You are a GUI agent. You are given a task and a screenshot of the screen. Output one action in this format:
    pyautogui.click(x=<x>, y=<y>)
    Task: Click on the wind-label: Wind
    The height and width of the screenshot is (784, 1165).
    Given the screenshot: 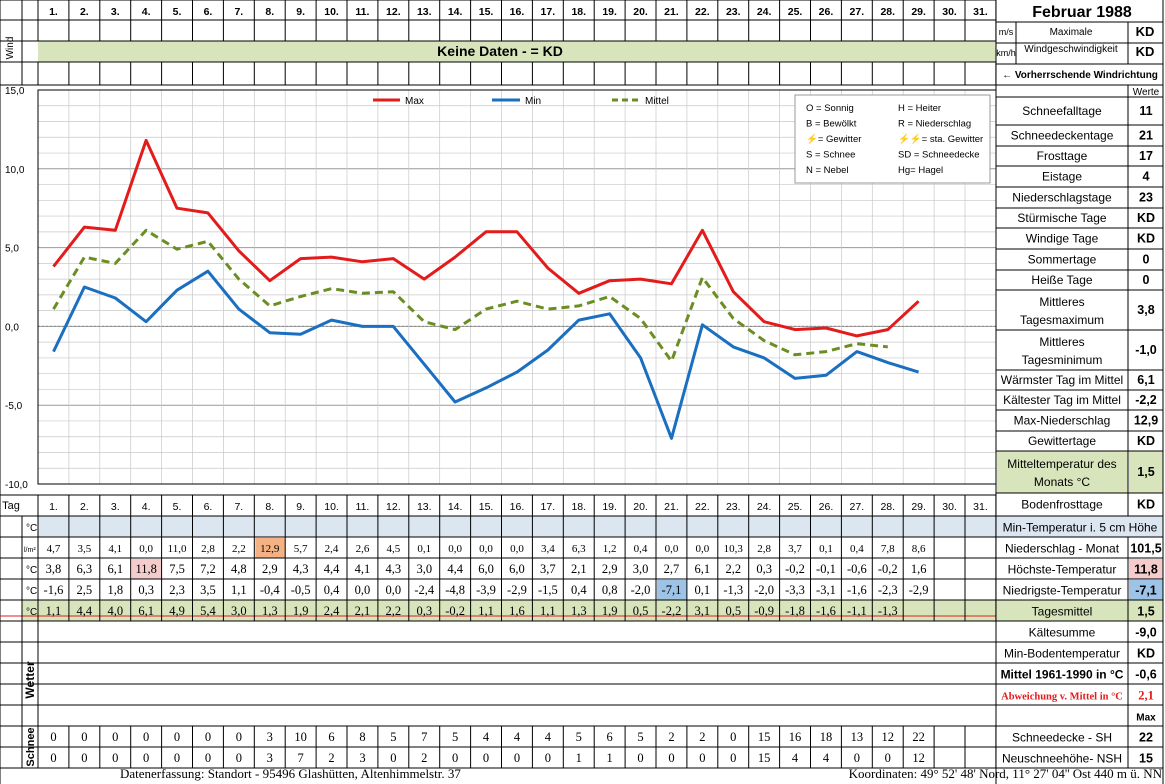 What is the action you would take?
    pyautogui.click(x=10, y=48)
    